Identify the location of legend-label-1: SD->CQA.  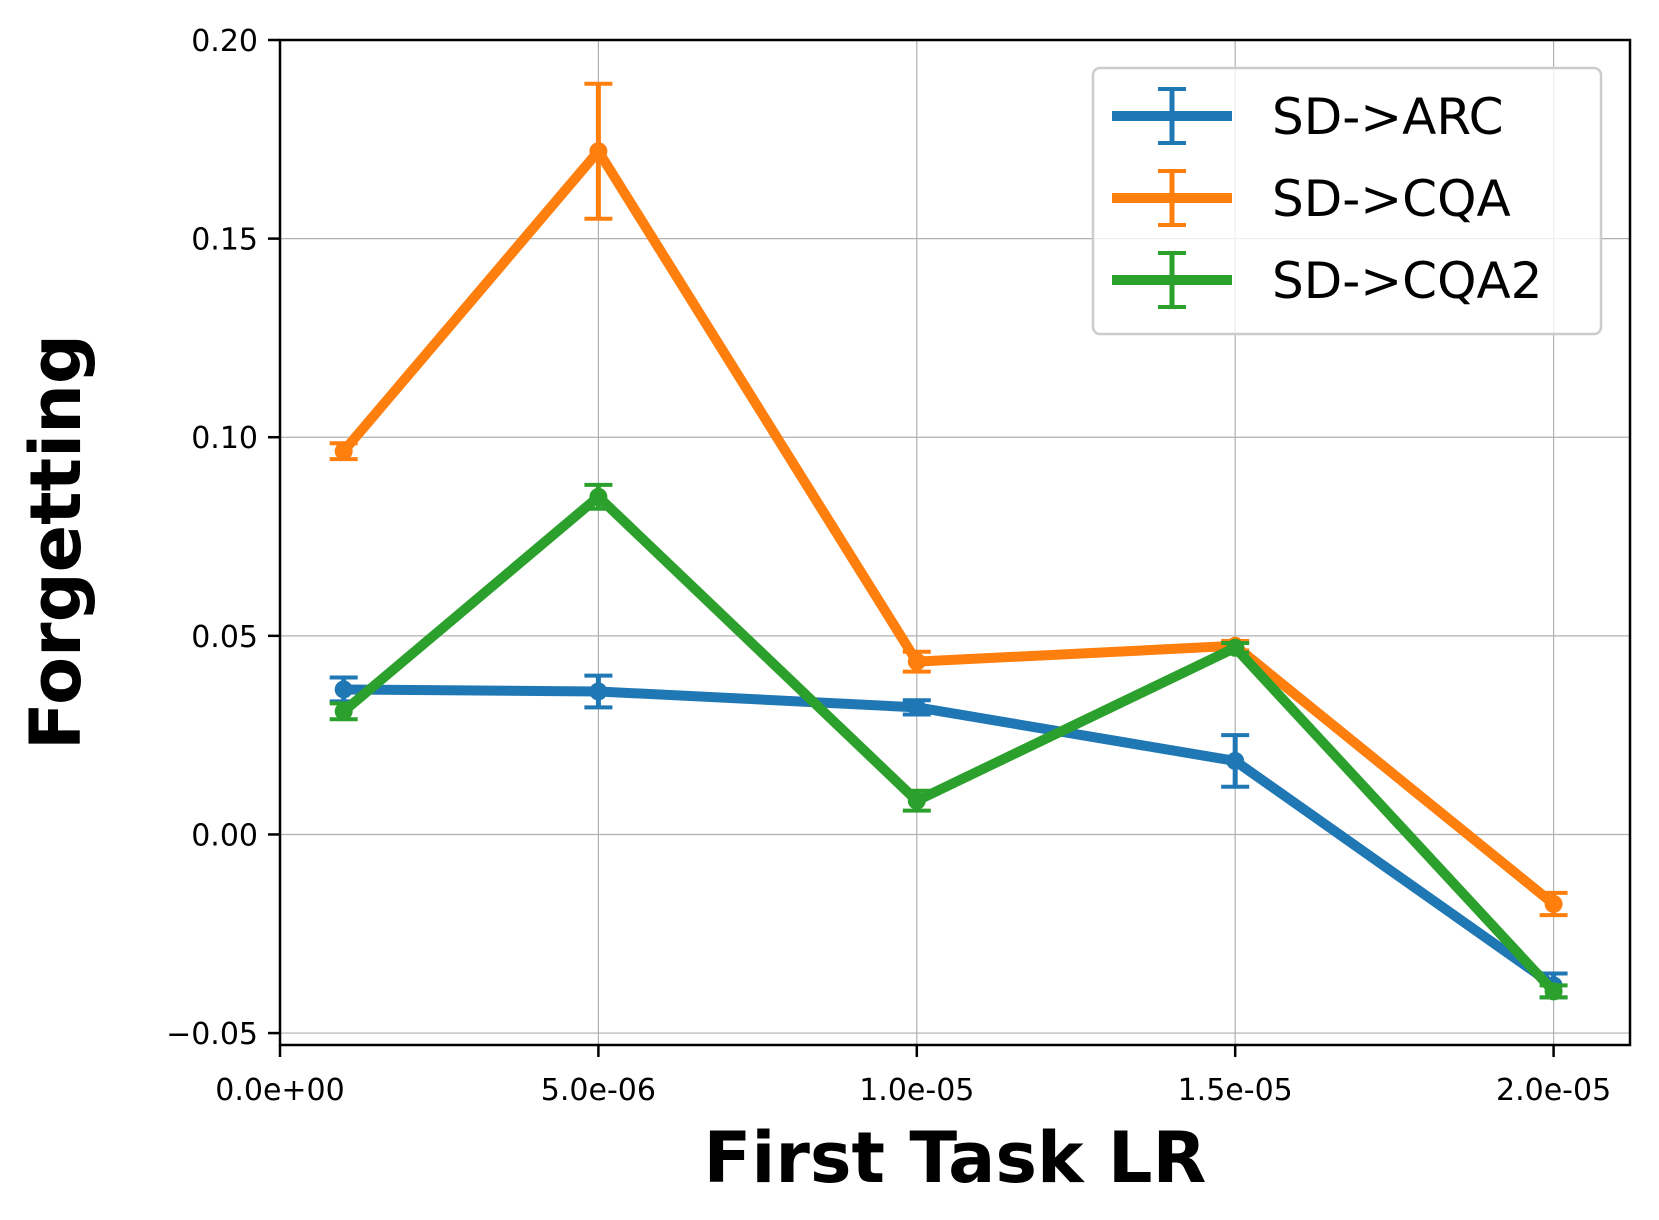
(1391, 199).